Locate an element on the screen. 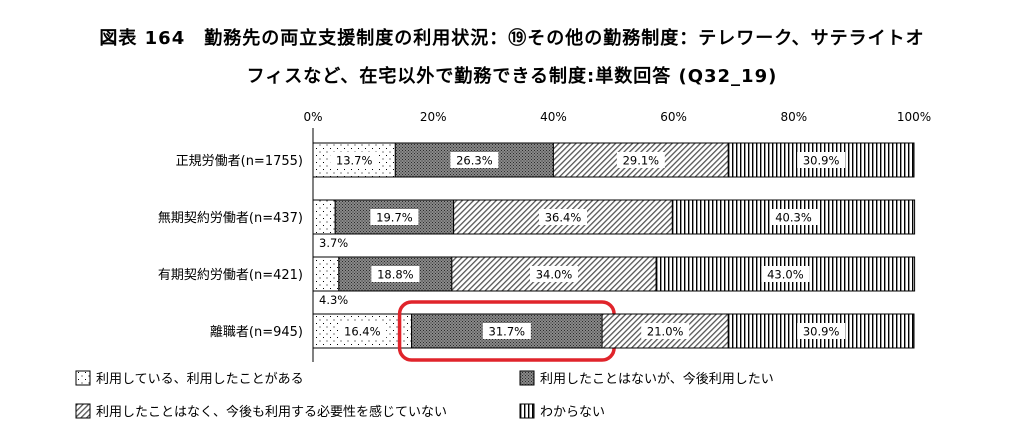 This screenshot has height=444, width=1025. data-label: 26.3% is located at coordinates (474, 161).